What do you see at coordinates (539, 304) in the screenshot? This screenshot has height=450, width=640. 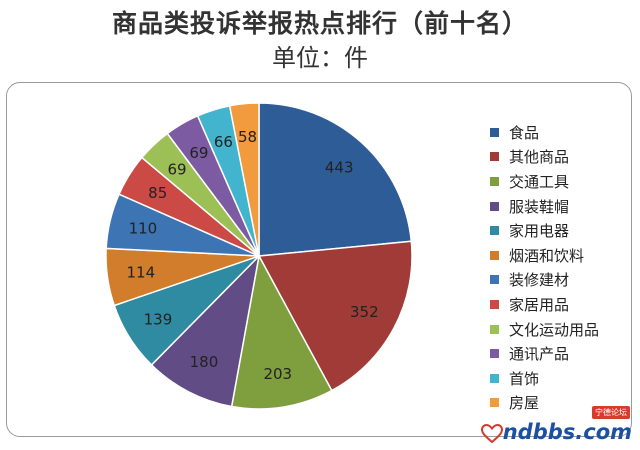 I see `legend-label: 家居用品` at bounding box center [539, 304].